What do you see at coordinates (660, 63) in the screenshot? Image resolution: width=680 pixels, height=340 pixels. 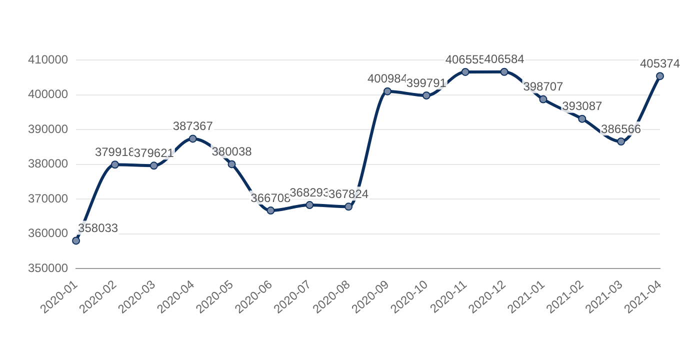 I see `data-label: 405374` at bounding box center [660, 63].